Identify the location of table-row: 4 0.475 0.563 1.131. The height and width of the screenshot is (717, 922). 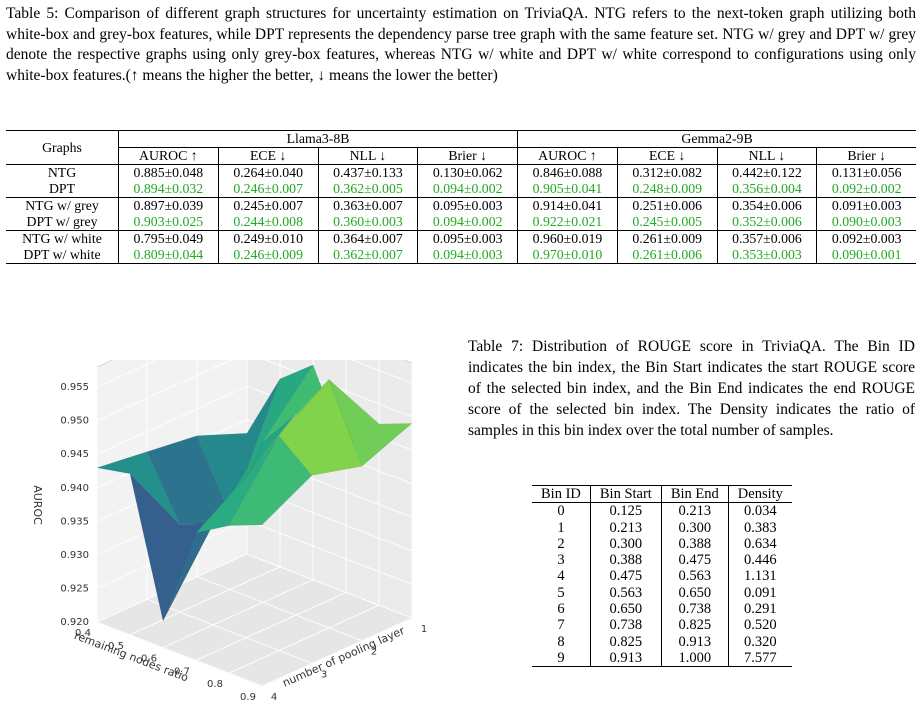
(662, 576).